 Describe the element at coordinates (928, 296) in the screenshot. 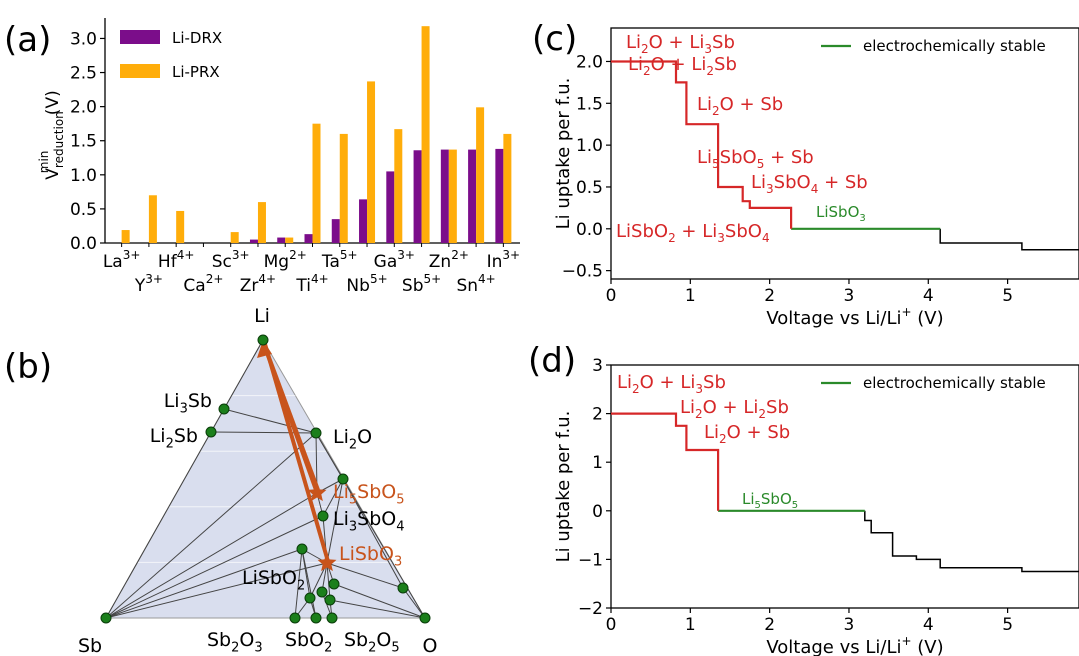

I see `x-tick-label: 4` at that location.